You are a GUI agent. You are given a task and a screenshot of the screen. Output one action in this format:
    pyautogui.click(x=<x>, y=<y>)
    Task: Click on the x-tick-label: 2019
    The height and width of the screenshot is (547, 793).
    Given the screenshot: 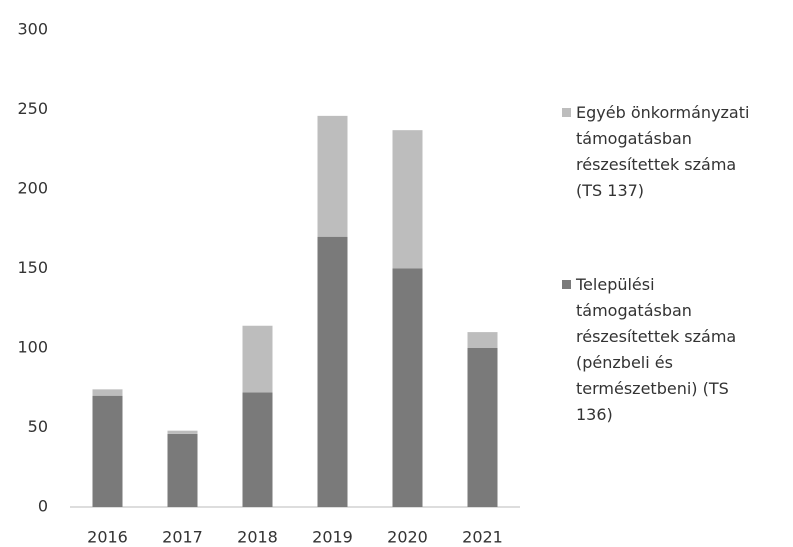 What is the action you would take?
    pyautogui.click(x=332, y=537)
    